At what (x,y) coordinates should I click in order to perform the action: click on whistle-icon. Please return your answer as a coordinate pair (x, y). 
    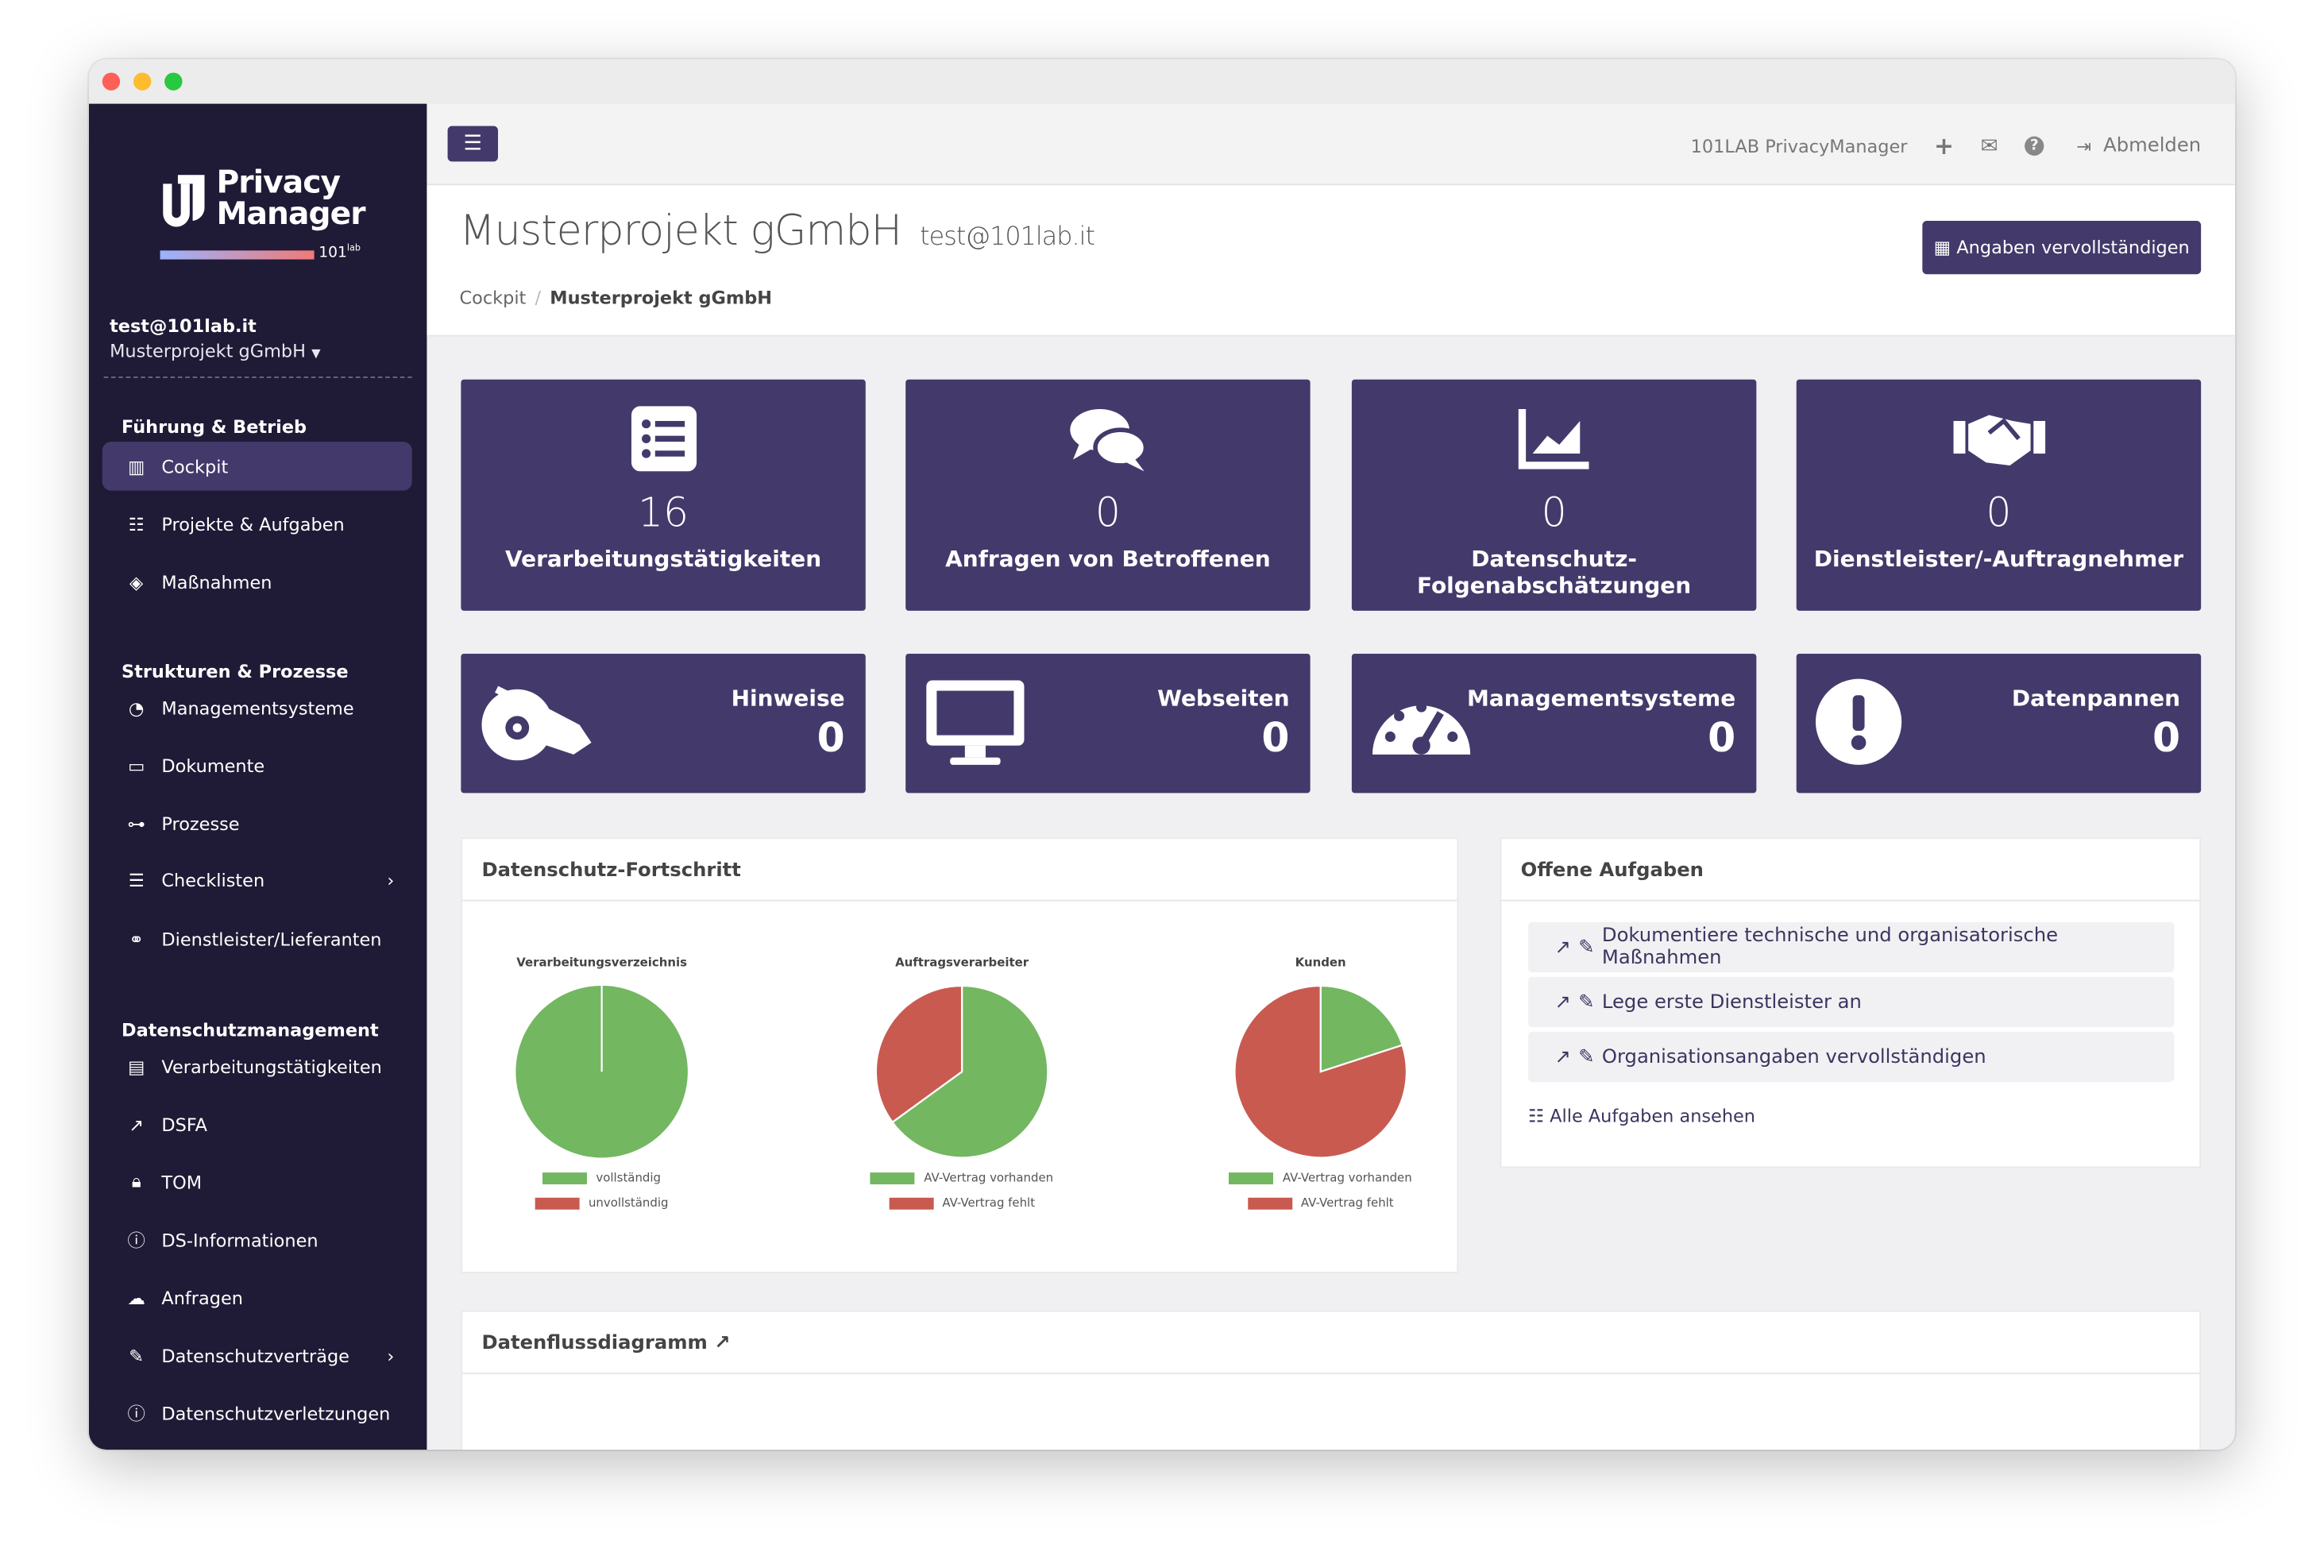
    Looking at the image, I should click on (538, 725).